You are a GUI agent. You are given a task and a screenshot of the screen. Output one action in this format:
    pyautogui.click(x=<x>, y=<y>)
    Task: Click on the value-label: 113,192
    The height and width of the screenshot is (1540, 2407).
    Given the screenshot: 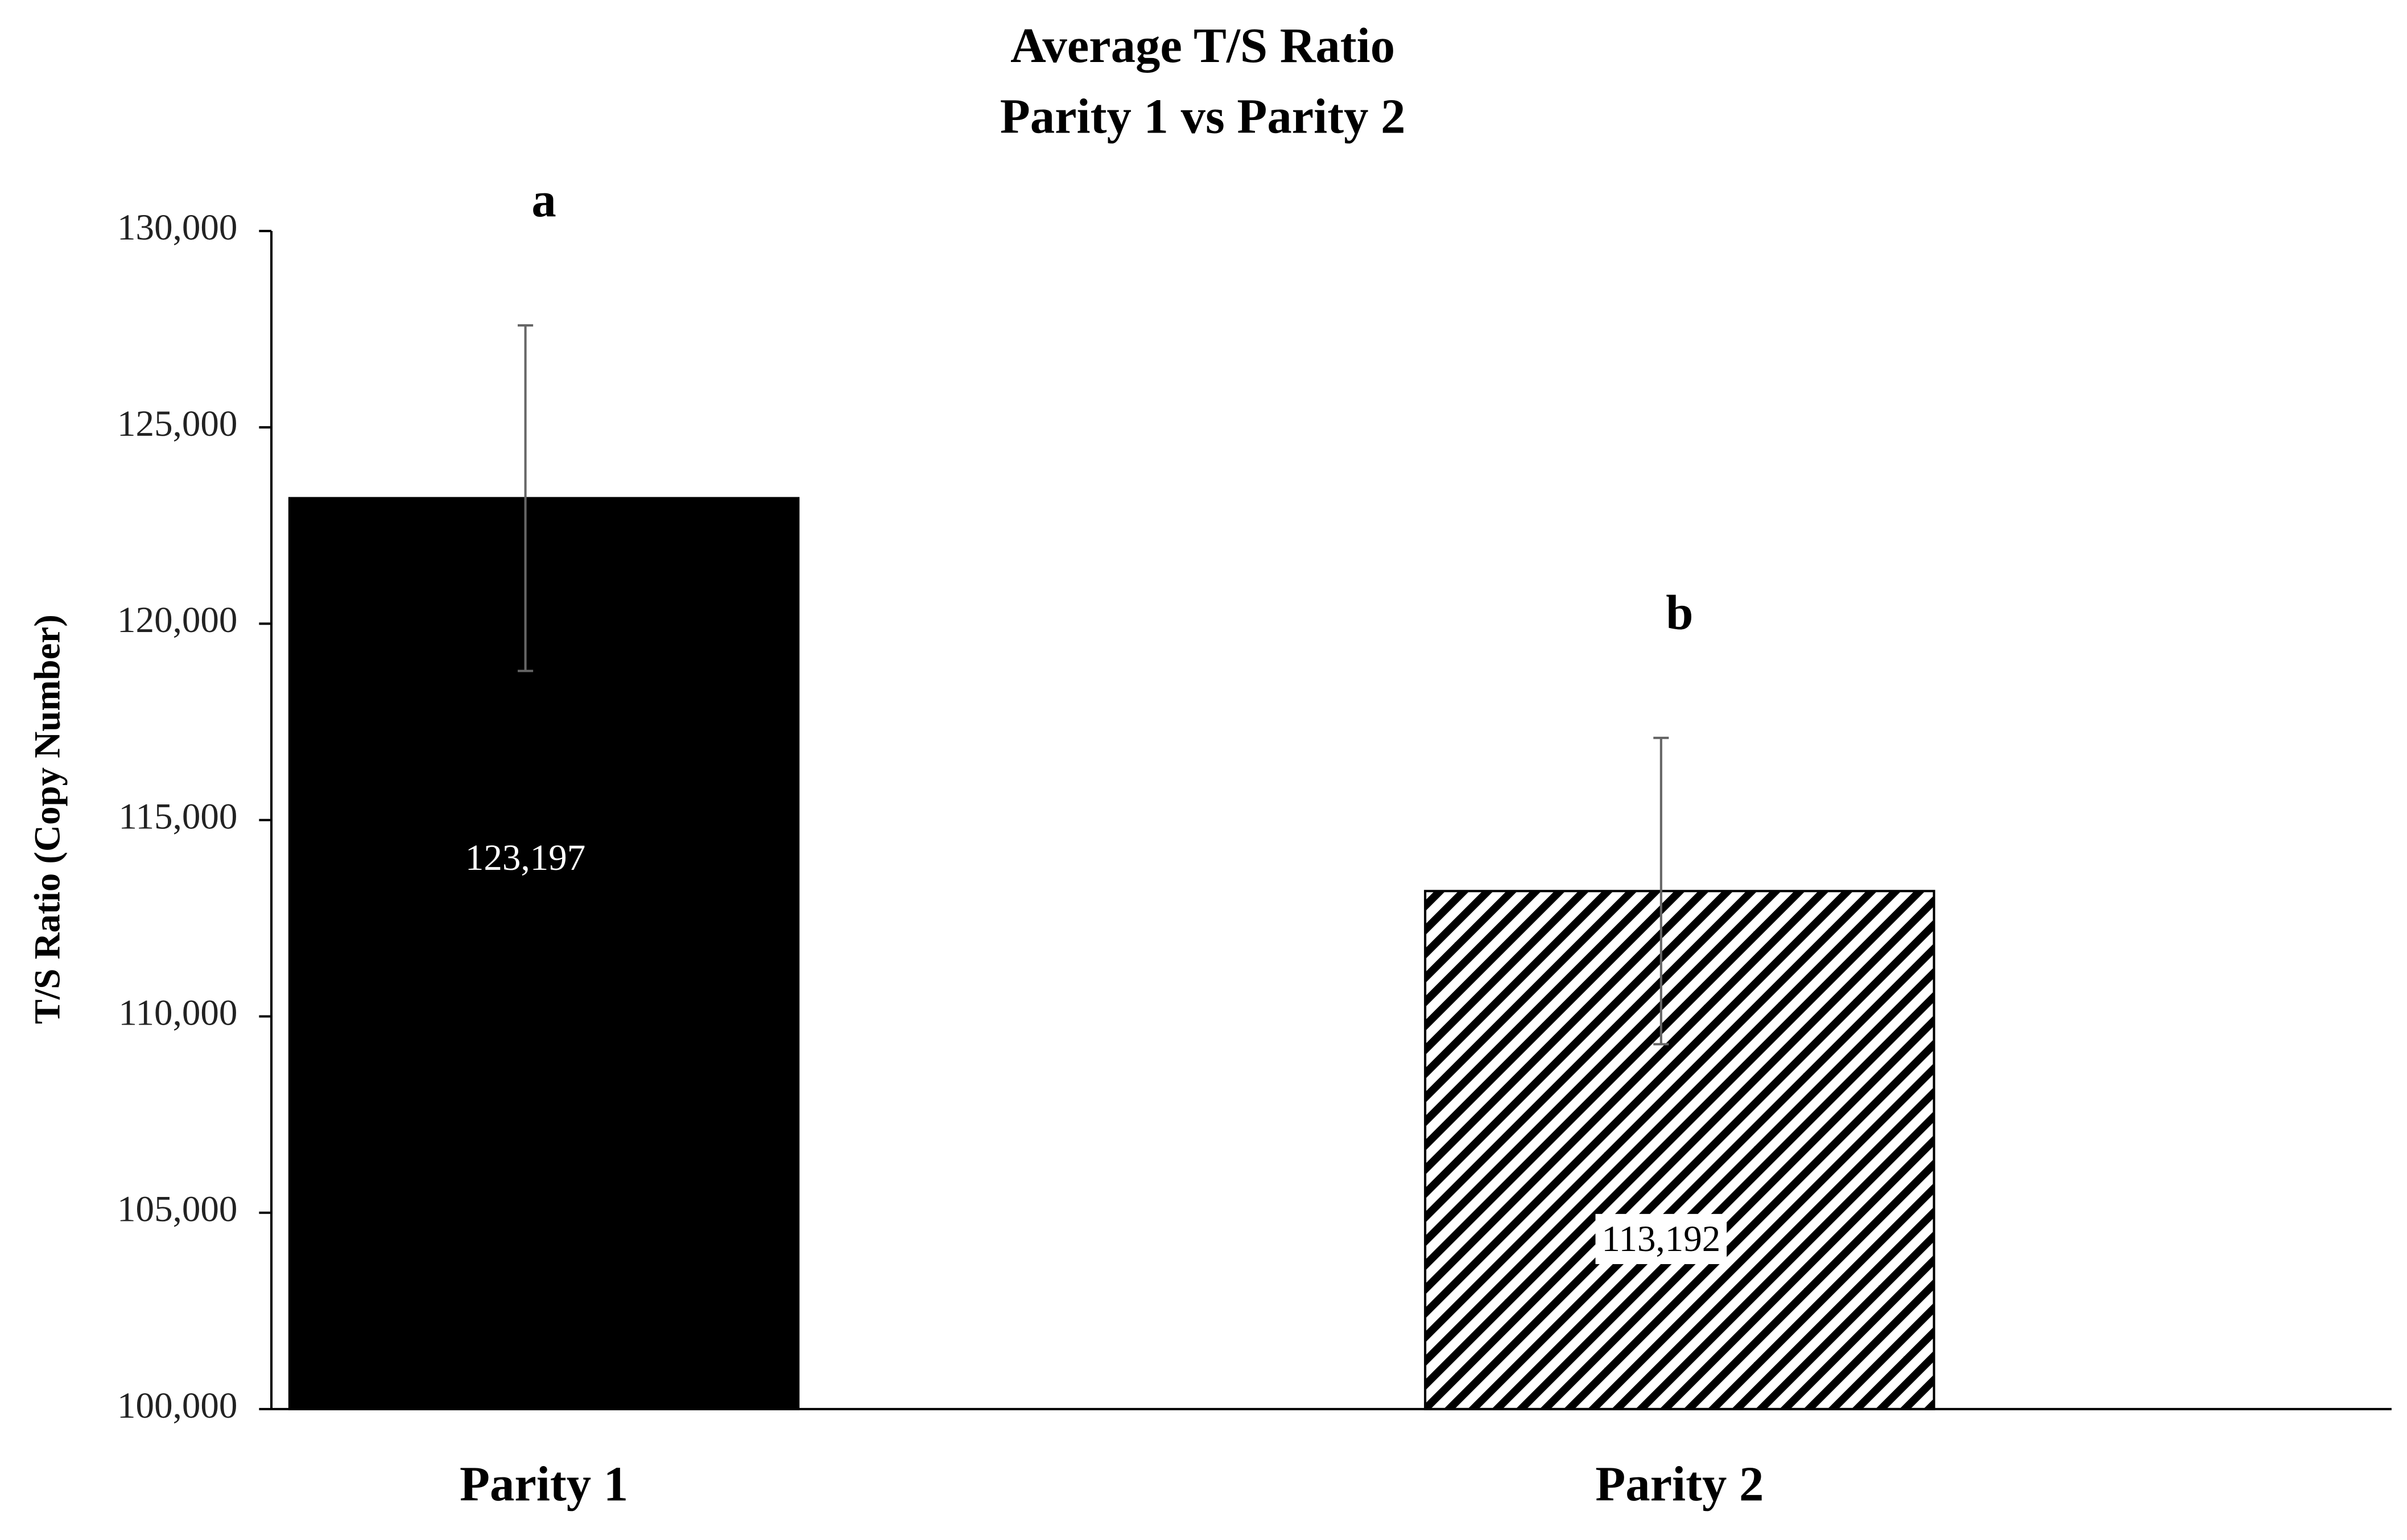 What is the action you would take?
    pyautogui.click(x=1660, y=1239)
    